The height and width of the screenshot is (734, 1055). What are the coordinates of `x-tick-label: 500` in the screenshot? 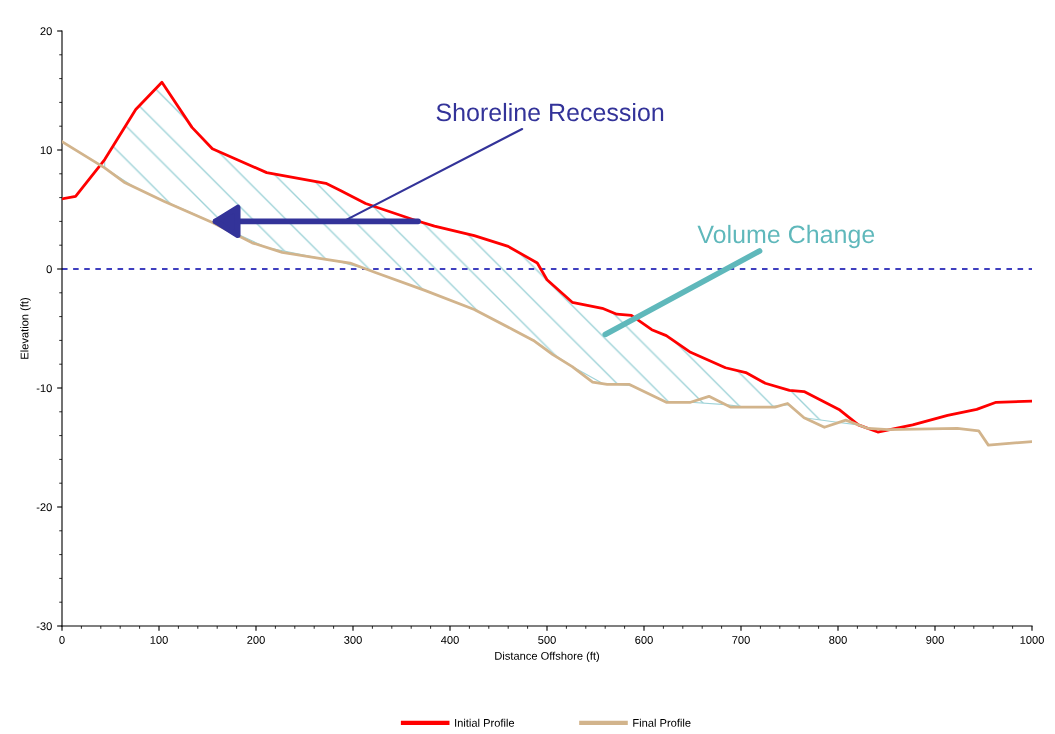 It's located at (547, 640).